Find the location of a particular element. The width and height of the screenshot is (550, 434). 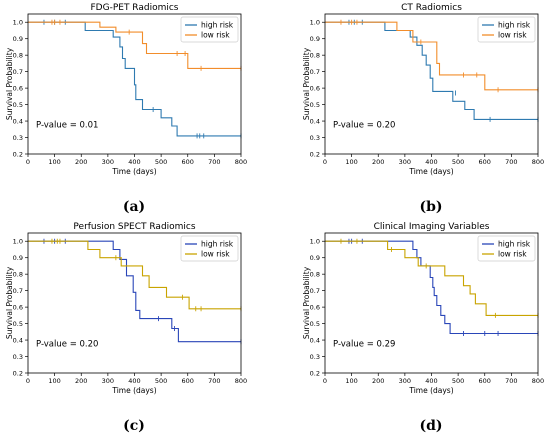

chart-title: Perfusion SPECT Radiomics is located at coordinates (134, 227).